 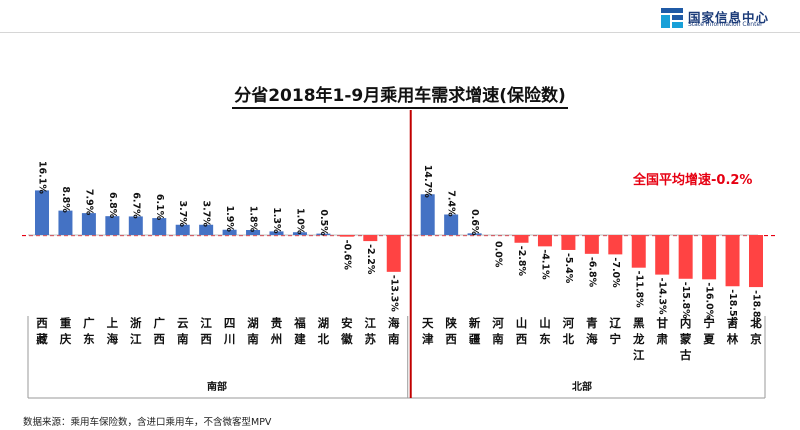 What do you see at coordinates (42, 177) in the screenshot?
I see `value-label: 16.1%` at bounding box center [42, 177].